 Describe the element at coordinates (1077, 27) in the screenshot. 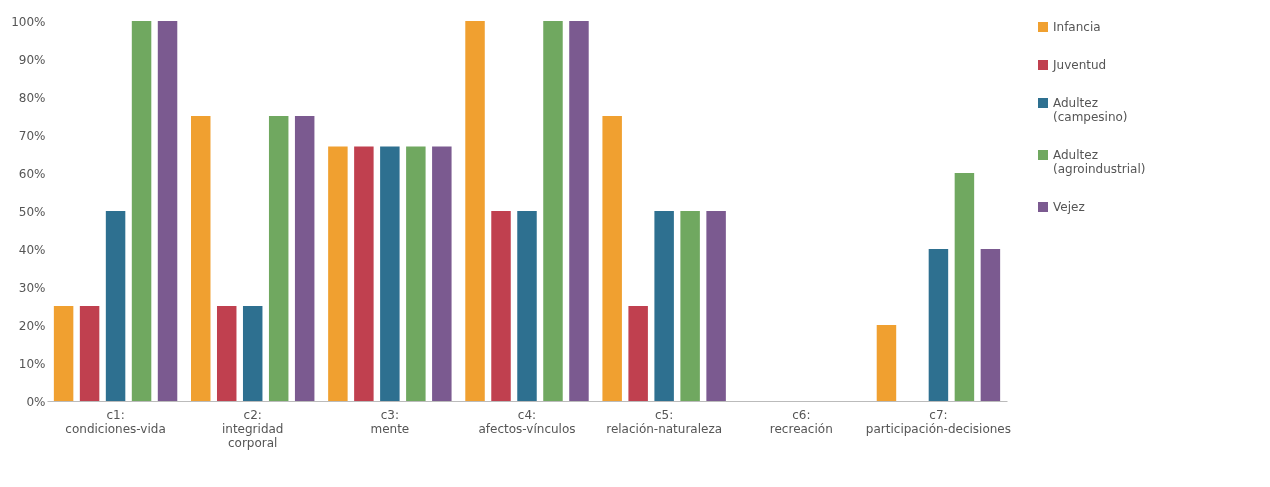

I see `legend-label: Infancia` at that location.